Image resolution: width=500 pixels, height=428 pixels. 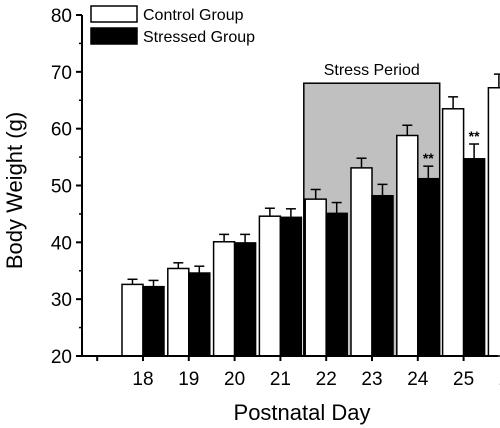 I want to click on x-axis-title: Postnatal Day, so click(x=302, y=412).